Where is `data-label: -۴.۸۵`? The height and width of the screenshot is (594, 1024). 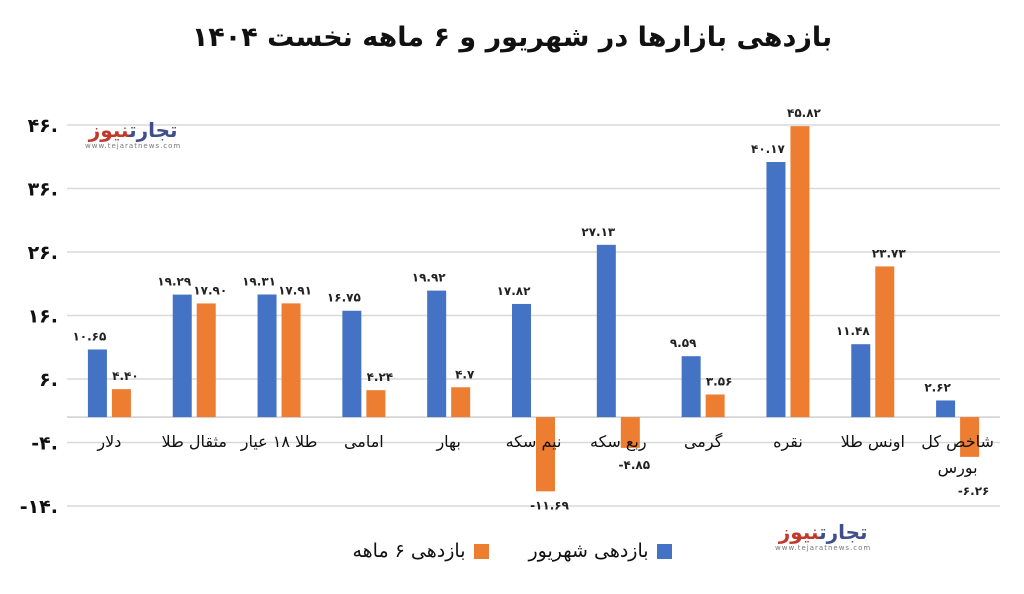
data-label: -۴.۸۵ is located at coordinates (635, 465).